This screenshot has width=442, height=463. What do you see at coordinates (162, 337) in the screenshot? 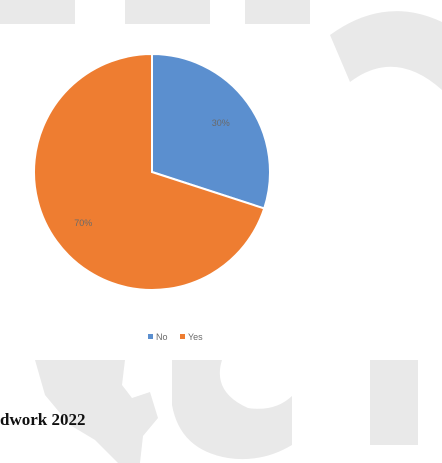
I see `legend-label-no: No` at bounding box center [162, 337].